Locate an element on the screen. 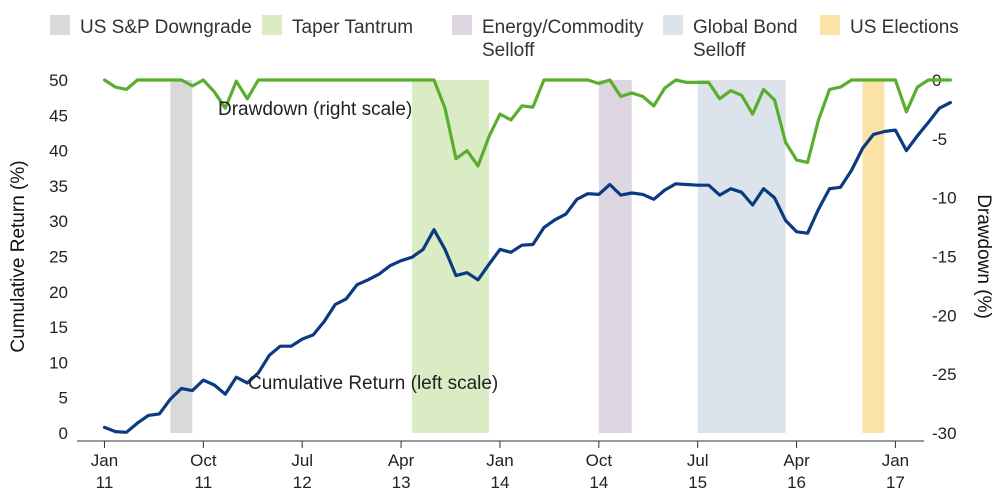  legend-label-us-s-p-downgrade: US S&P Downgrade is located at coordinates (166, 27).